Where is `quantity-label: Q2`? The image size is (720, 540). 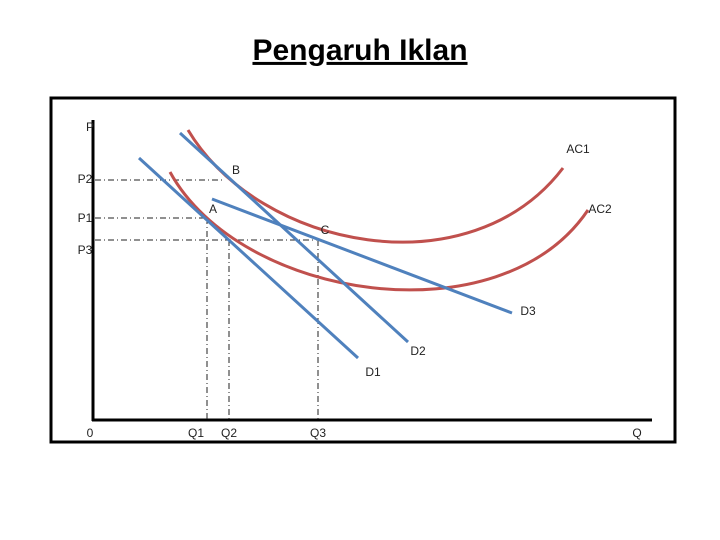 quantity-label: Q2 is located at coordinates (229, 433).